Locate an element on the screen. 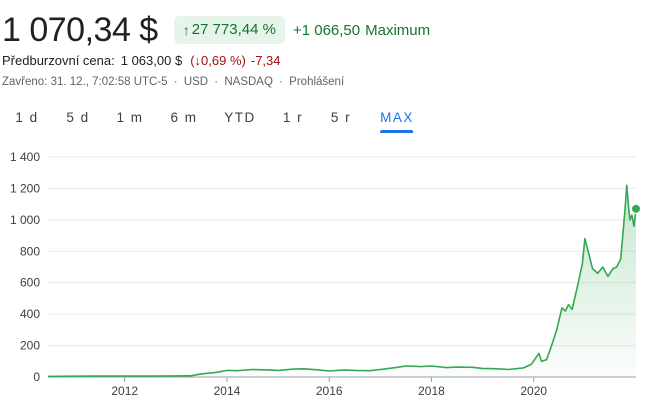 The height and width of the screenshot is (413, 650). currency: USD is located at coordinates (196, 82).